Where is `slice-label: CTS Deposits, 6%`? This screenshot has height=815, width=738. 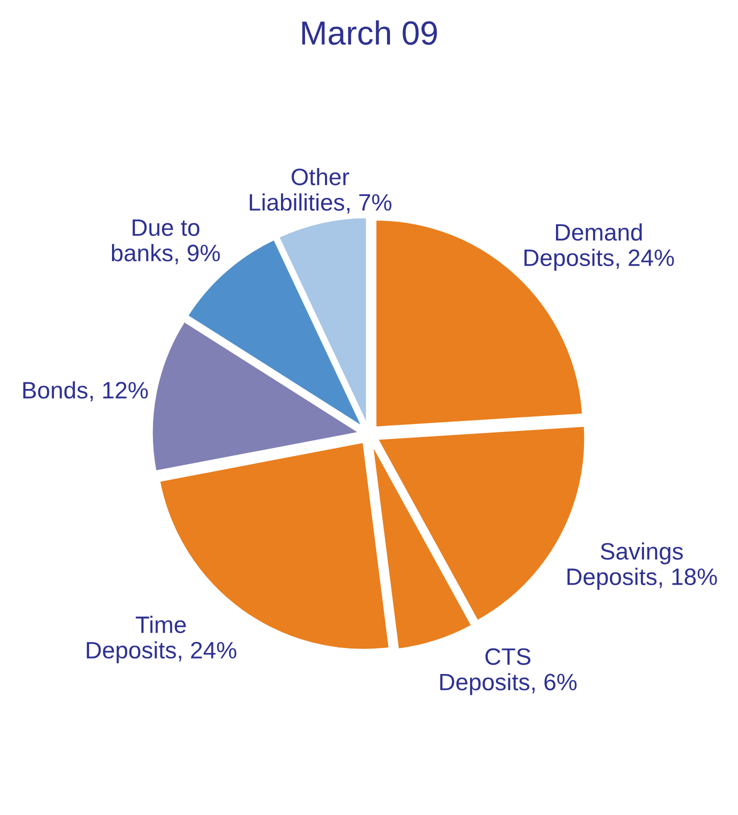 slice-label: CTS Deposits, 6% is located at coordinates (508, 672).